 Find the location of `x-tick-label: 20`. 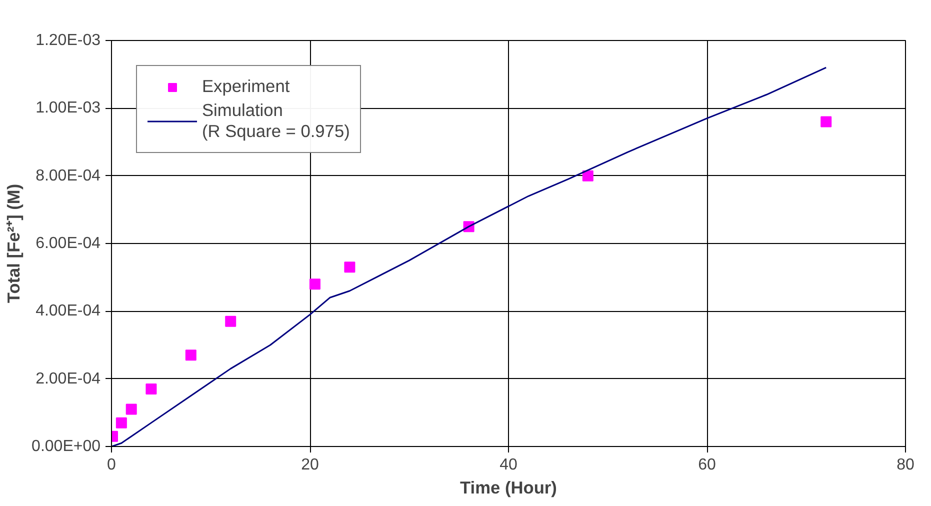

x-tick-label: 20 is located at coordinates (310, 465).